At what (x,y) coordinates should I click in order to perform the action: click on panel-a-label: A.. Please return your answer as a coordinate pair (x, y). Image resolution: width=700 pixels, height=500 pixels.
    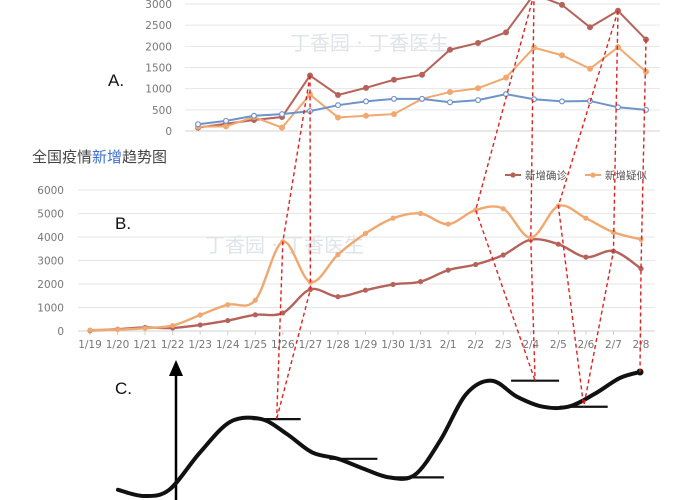
    Looking at the image, I should click on (116, 80).